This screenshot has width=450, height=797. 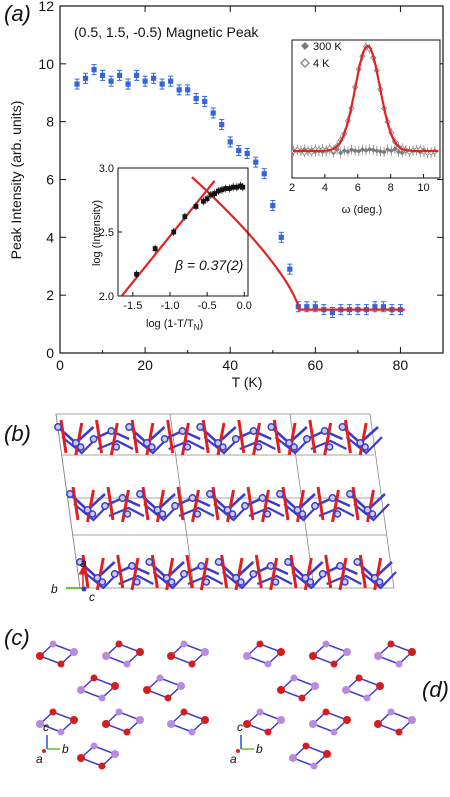 What do you see at coordinates (46, 64) in the screenshot?
I see `main-y-tick-label: 10` at bounding box center [46, 64].